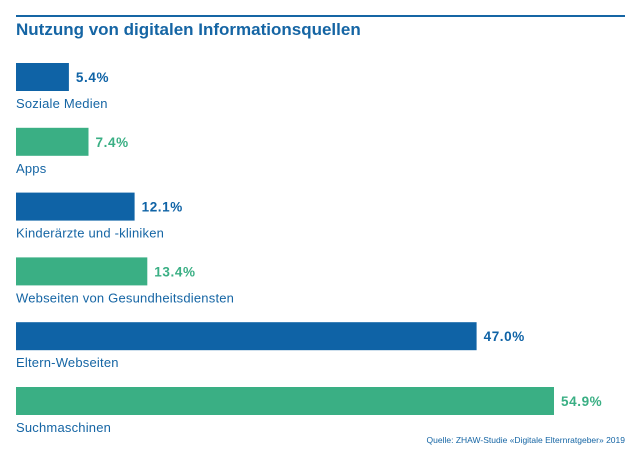  Describe the element at coordinates (125, 297) in the screenshot. I see `category-label-3: Webseiten von Gesundheitsdiensten` at that location.